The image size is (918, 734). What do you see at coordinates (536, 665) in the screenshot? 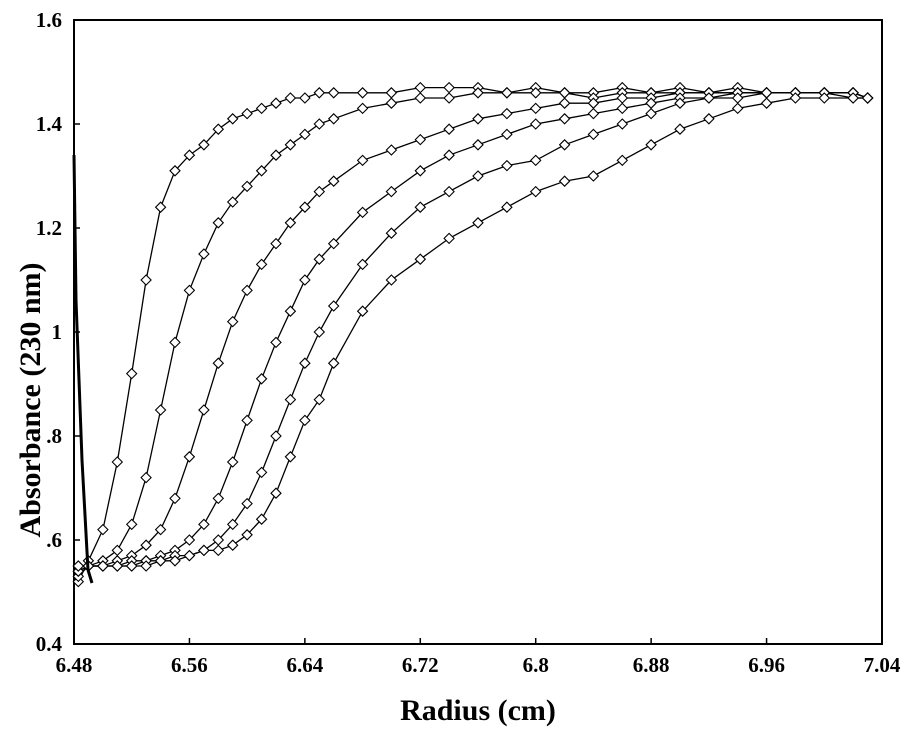
I see `x-tick-label: 6.8` at bounding box center [536, 665].